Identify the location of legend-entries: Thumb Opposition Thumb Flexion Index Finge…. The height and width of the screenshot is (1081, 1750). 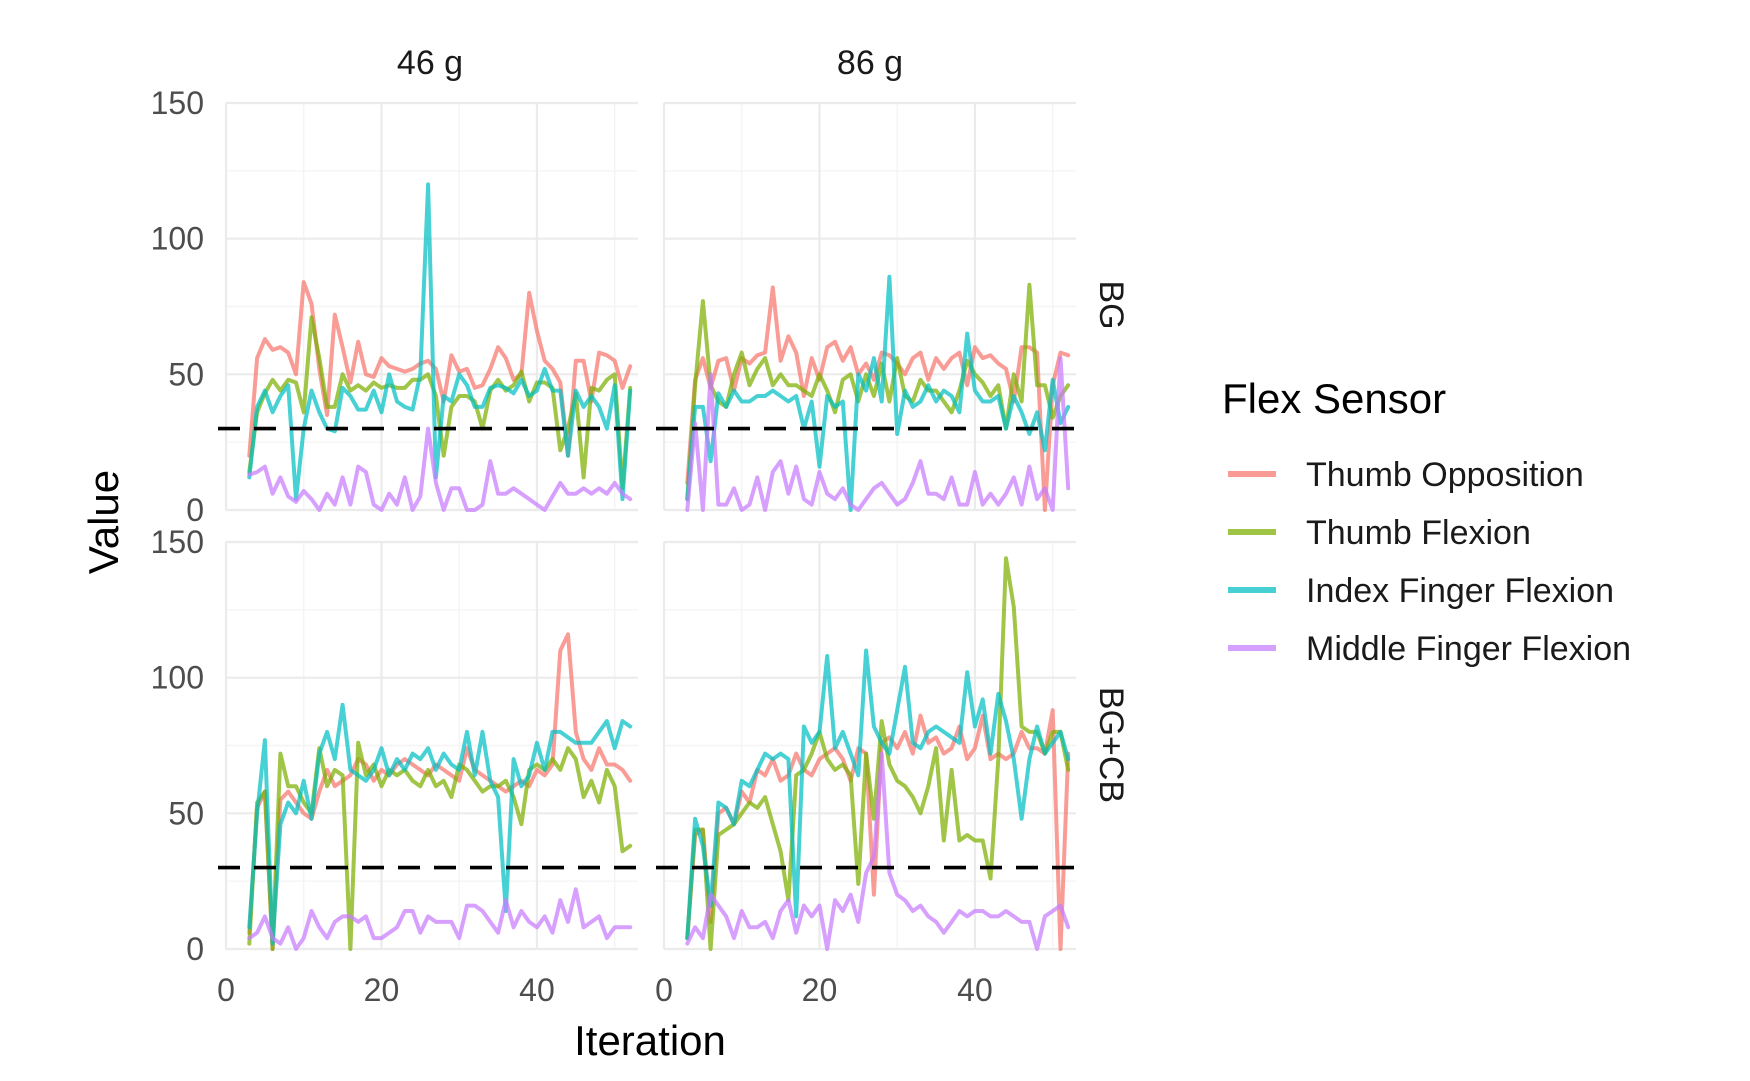
(1429, 562).